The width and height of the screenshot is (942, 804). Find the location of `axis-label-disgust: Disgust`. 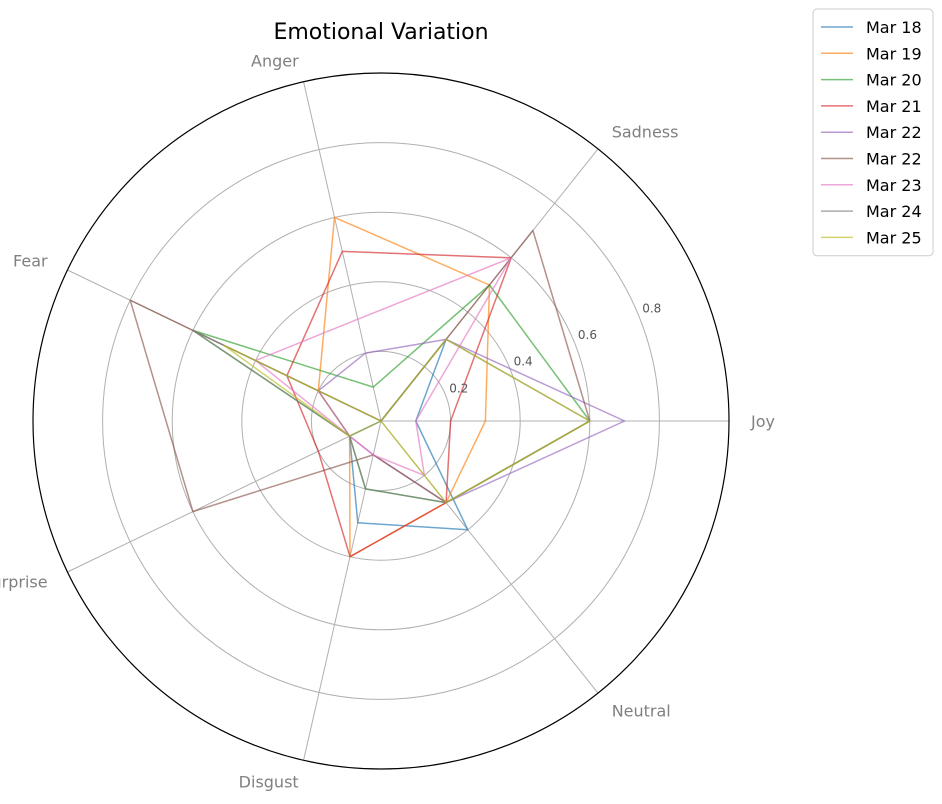

axis-label-disgust: Disgust is located at coordinates (269, 782).